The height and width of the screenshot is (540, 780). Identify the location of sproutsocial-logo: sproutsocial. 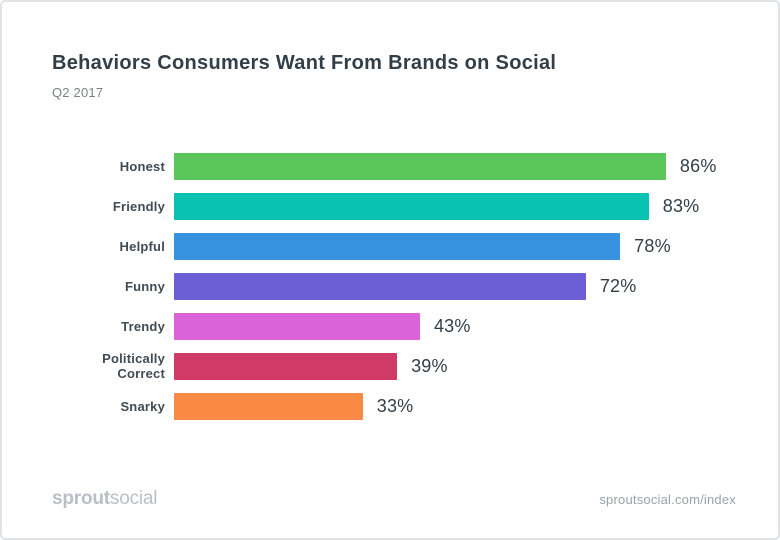
(104, 499).